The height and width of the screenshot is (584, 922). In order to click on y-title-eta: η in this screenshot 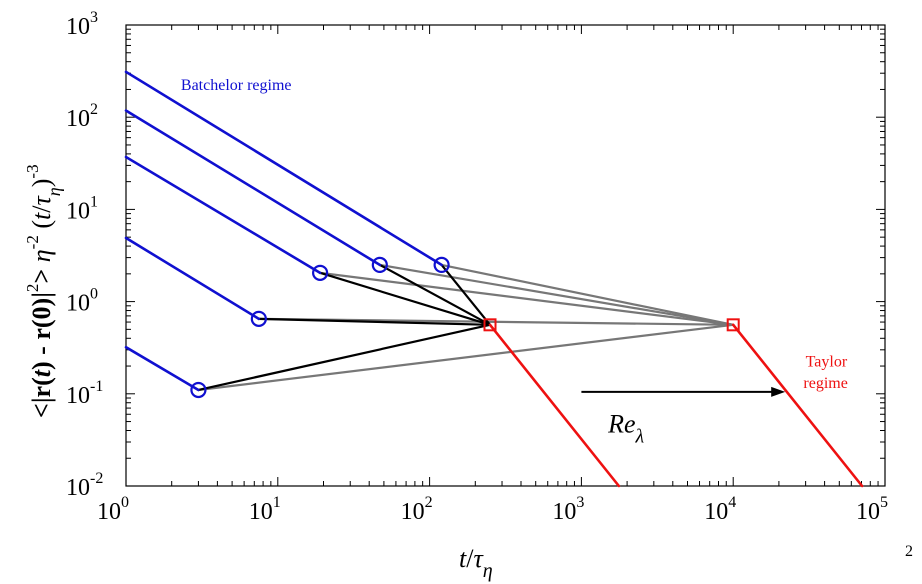, I will do `click(41, 255)`.